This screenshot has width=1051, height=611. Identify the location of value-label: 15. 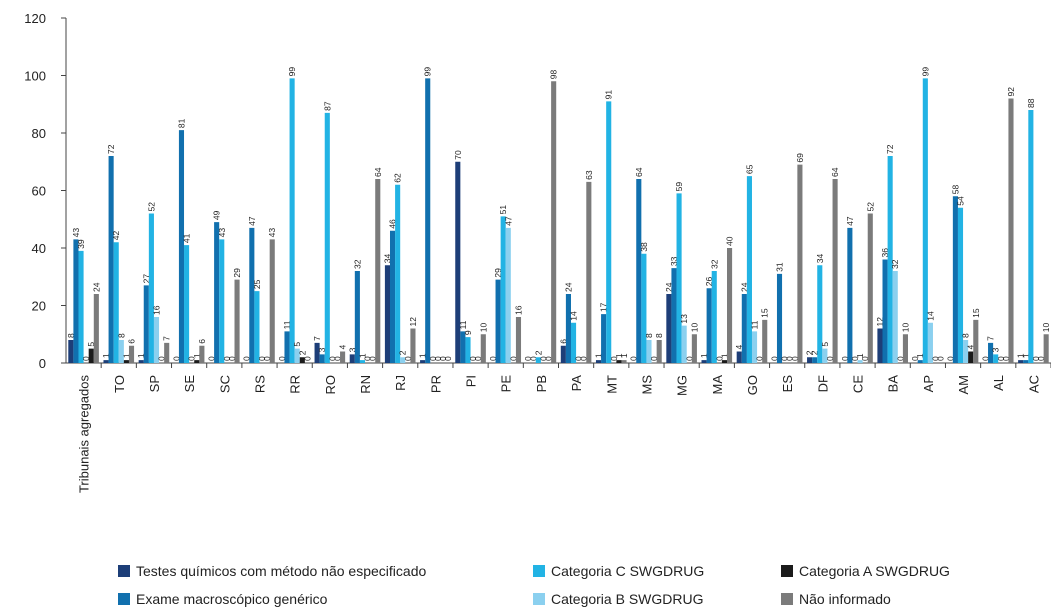
(765, 313).